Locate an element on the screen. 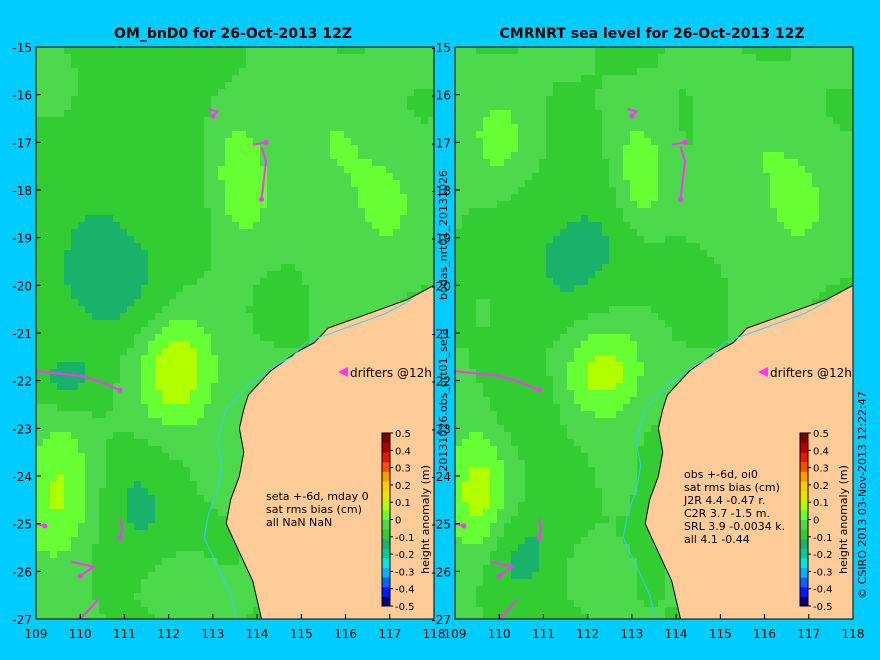 The width and height of the screenshot is (880, 660). x-tick-label: 114 is located at coordinates (676, 634).